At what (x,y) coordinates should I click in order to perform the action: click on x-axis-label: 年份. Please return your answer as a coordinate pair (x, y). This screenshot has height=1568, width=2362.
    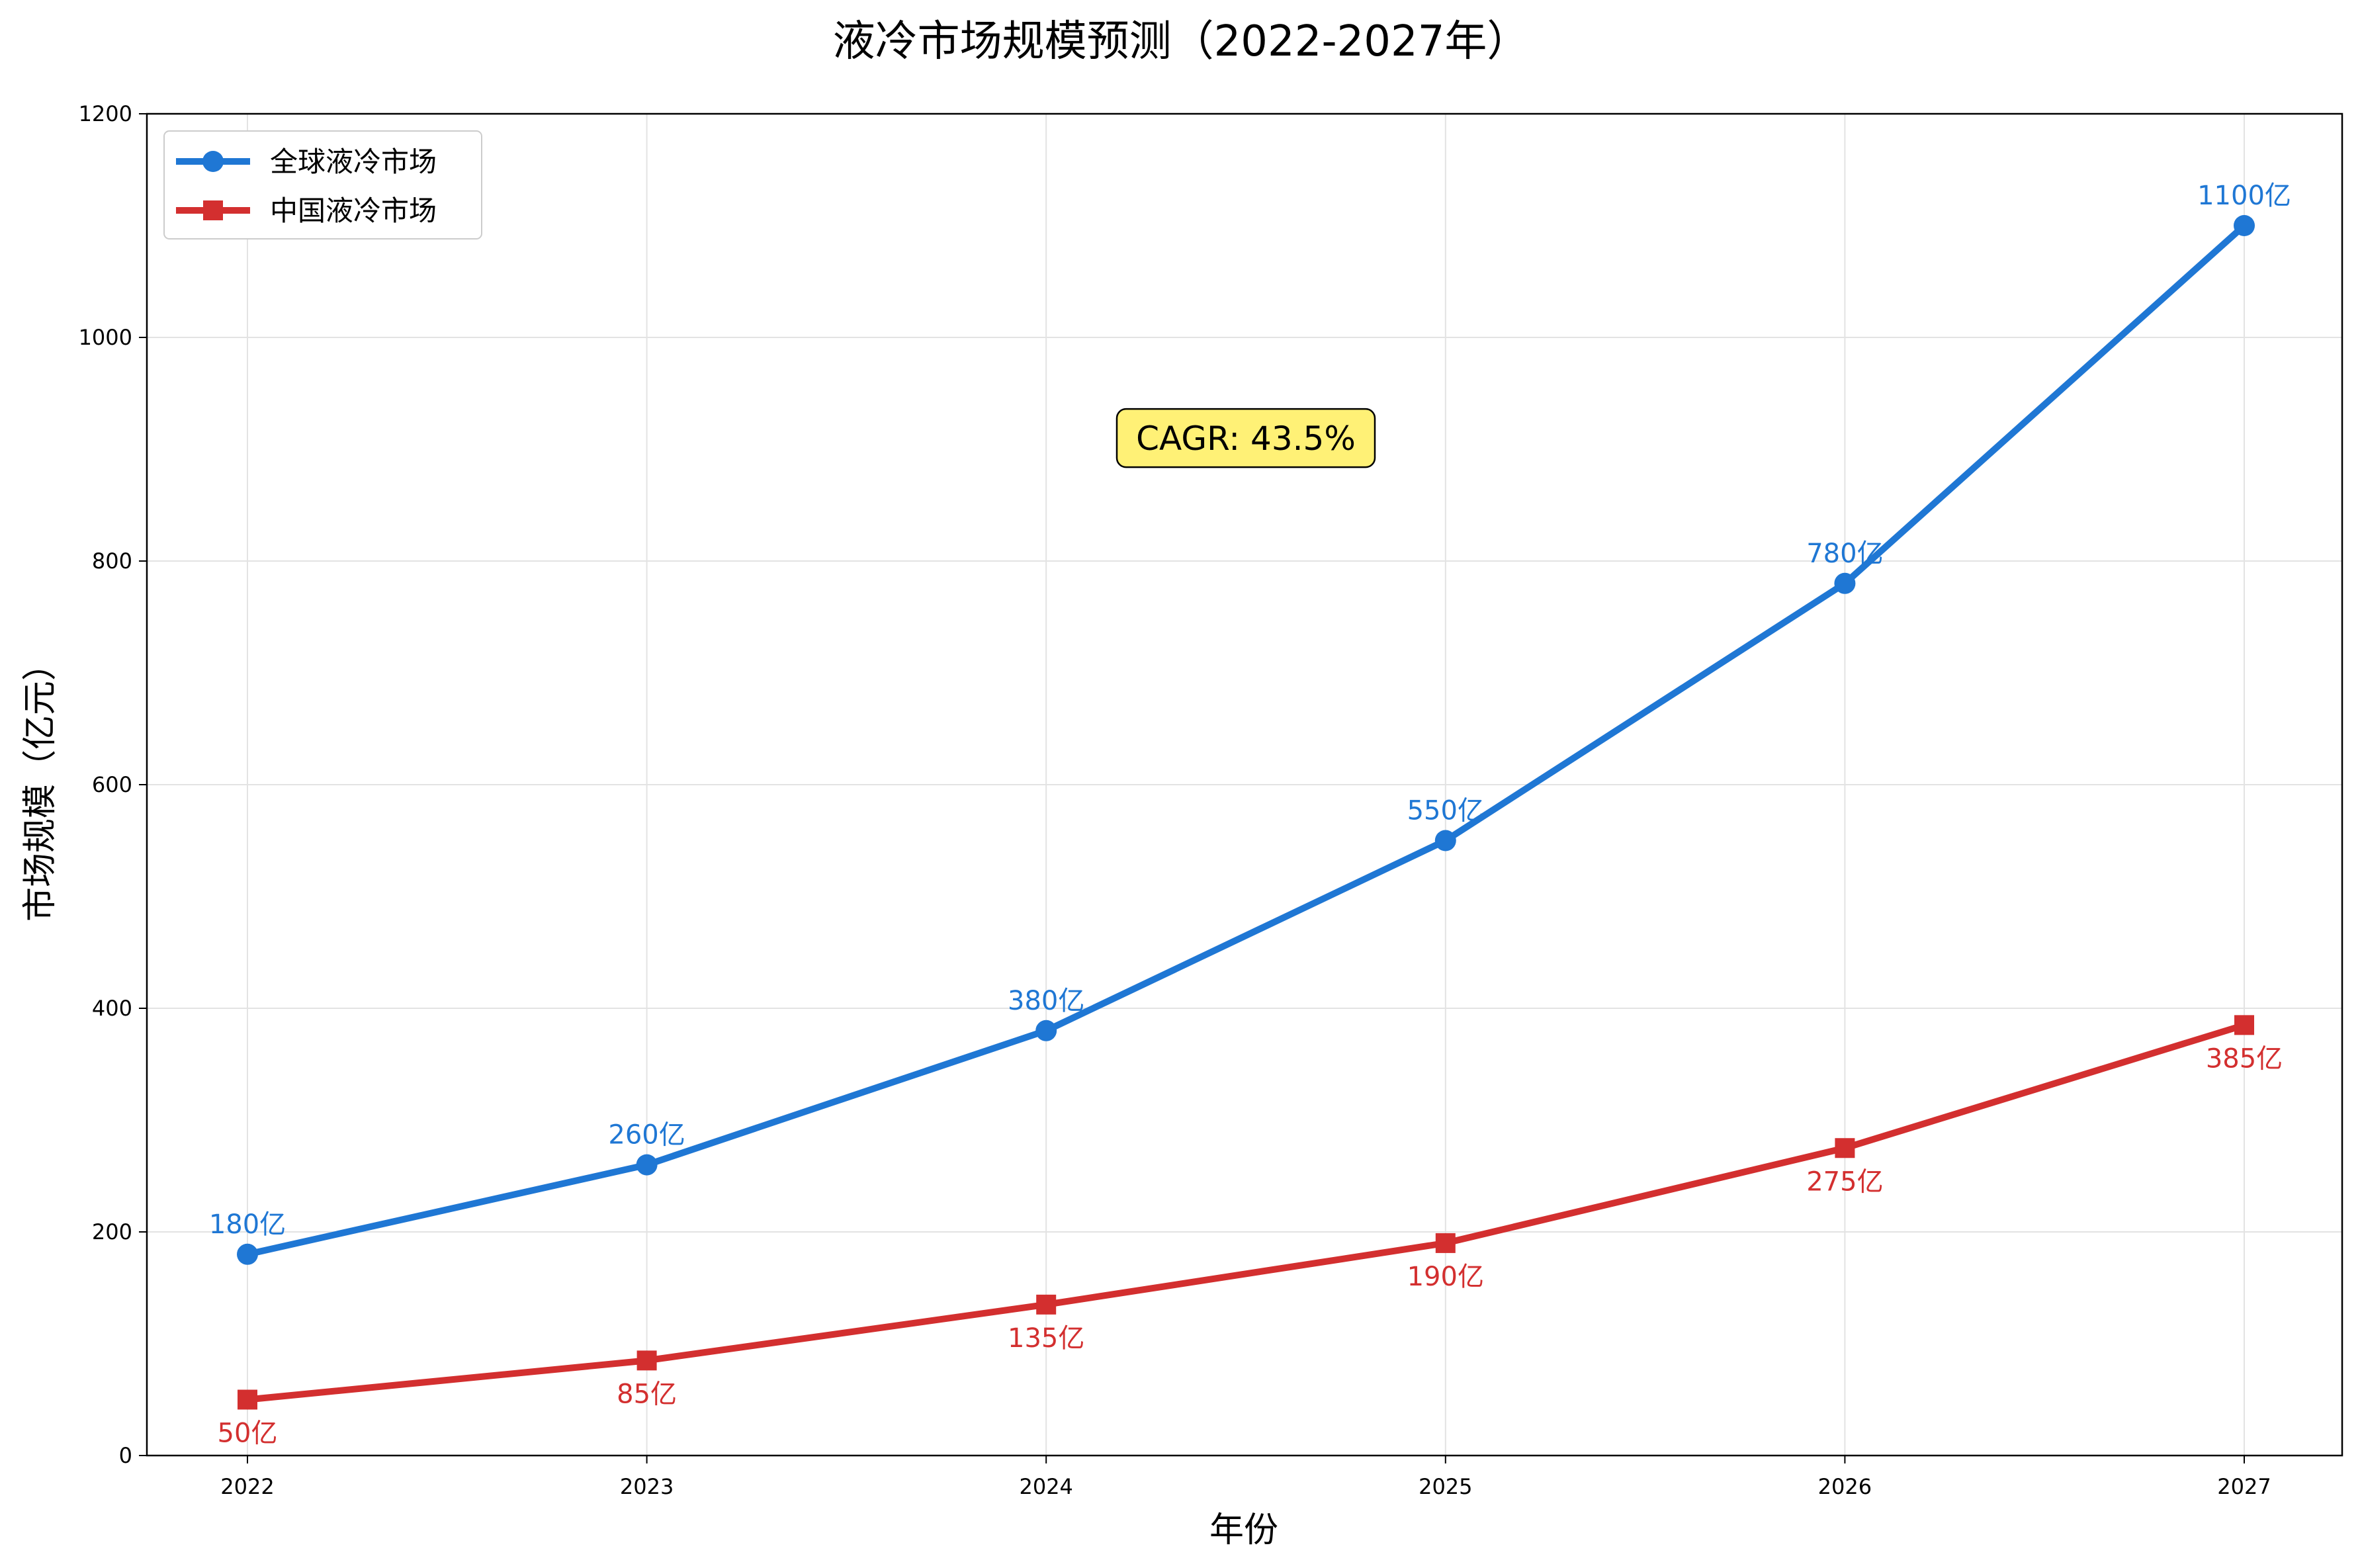
    Looking at the image, I should click on (1243, 1530).